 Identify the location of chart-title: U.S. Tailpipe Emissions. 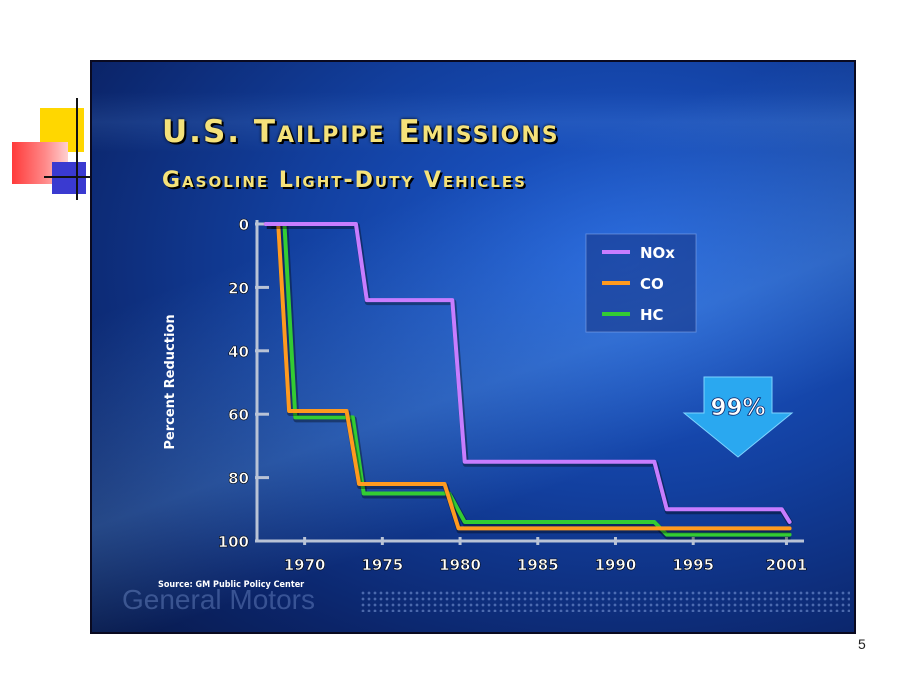
(361, 132).